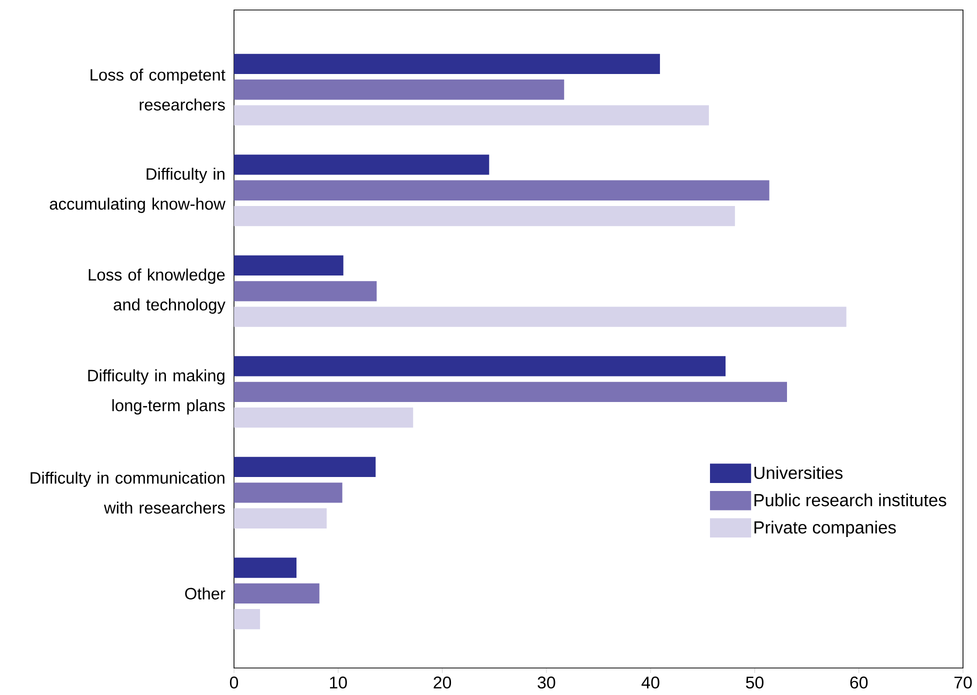  I want to click on y-tick-label: Difficulty in accumulating know-how, so click(138, 190).